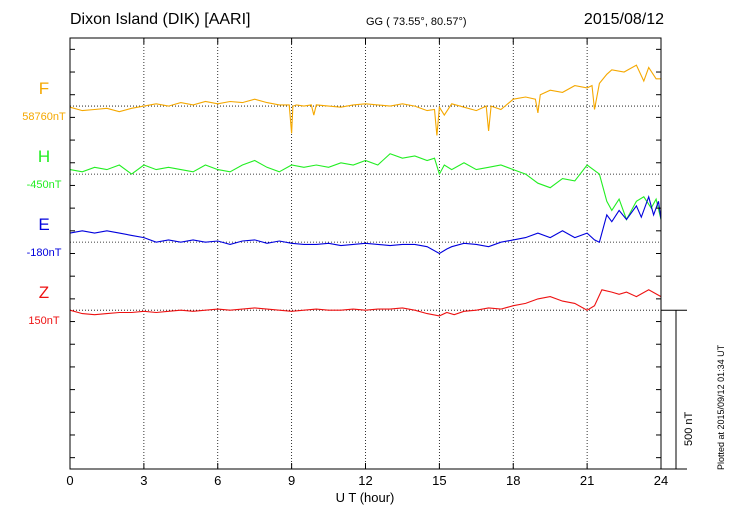 This screenshot has height=520, width=730. I want to click on x-tick-label: 6, so click(217, 480).